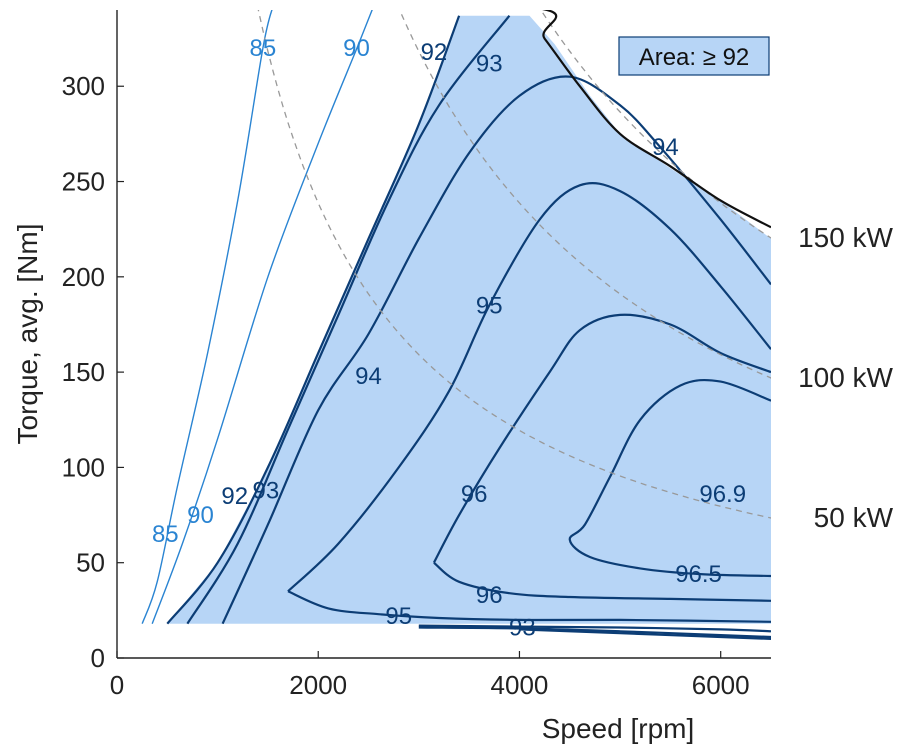 Image resolution: width=902 pixels, height=747 pixels. Describe the element at coordinates (368, 376) in the screenshot. I see `contour-label-94: 94` at that location.